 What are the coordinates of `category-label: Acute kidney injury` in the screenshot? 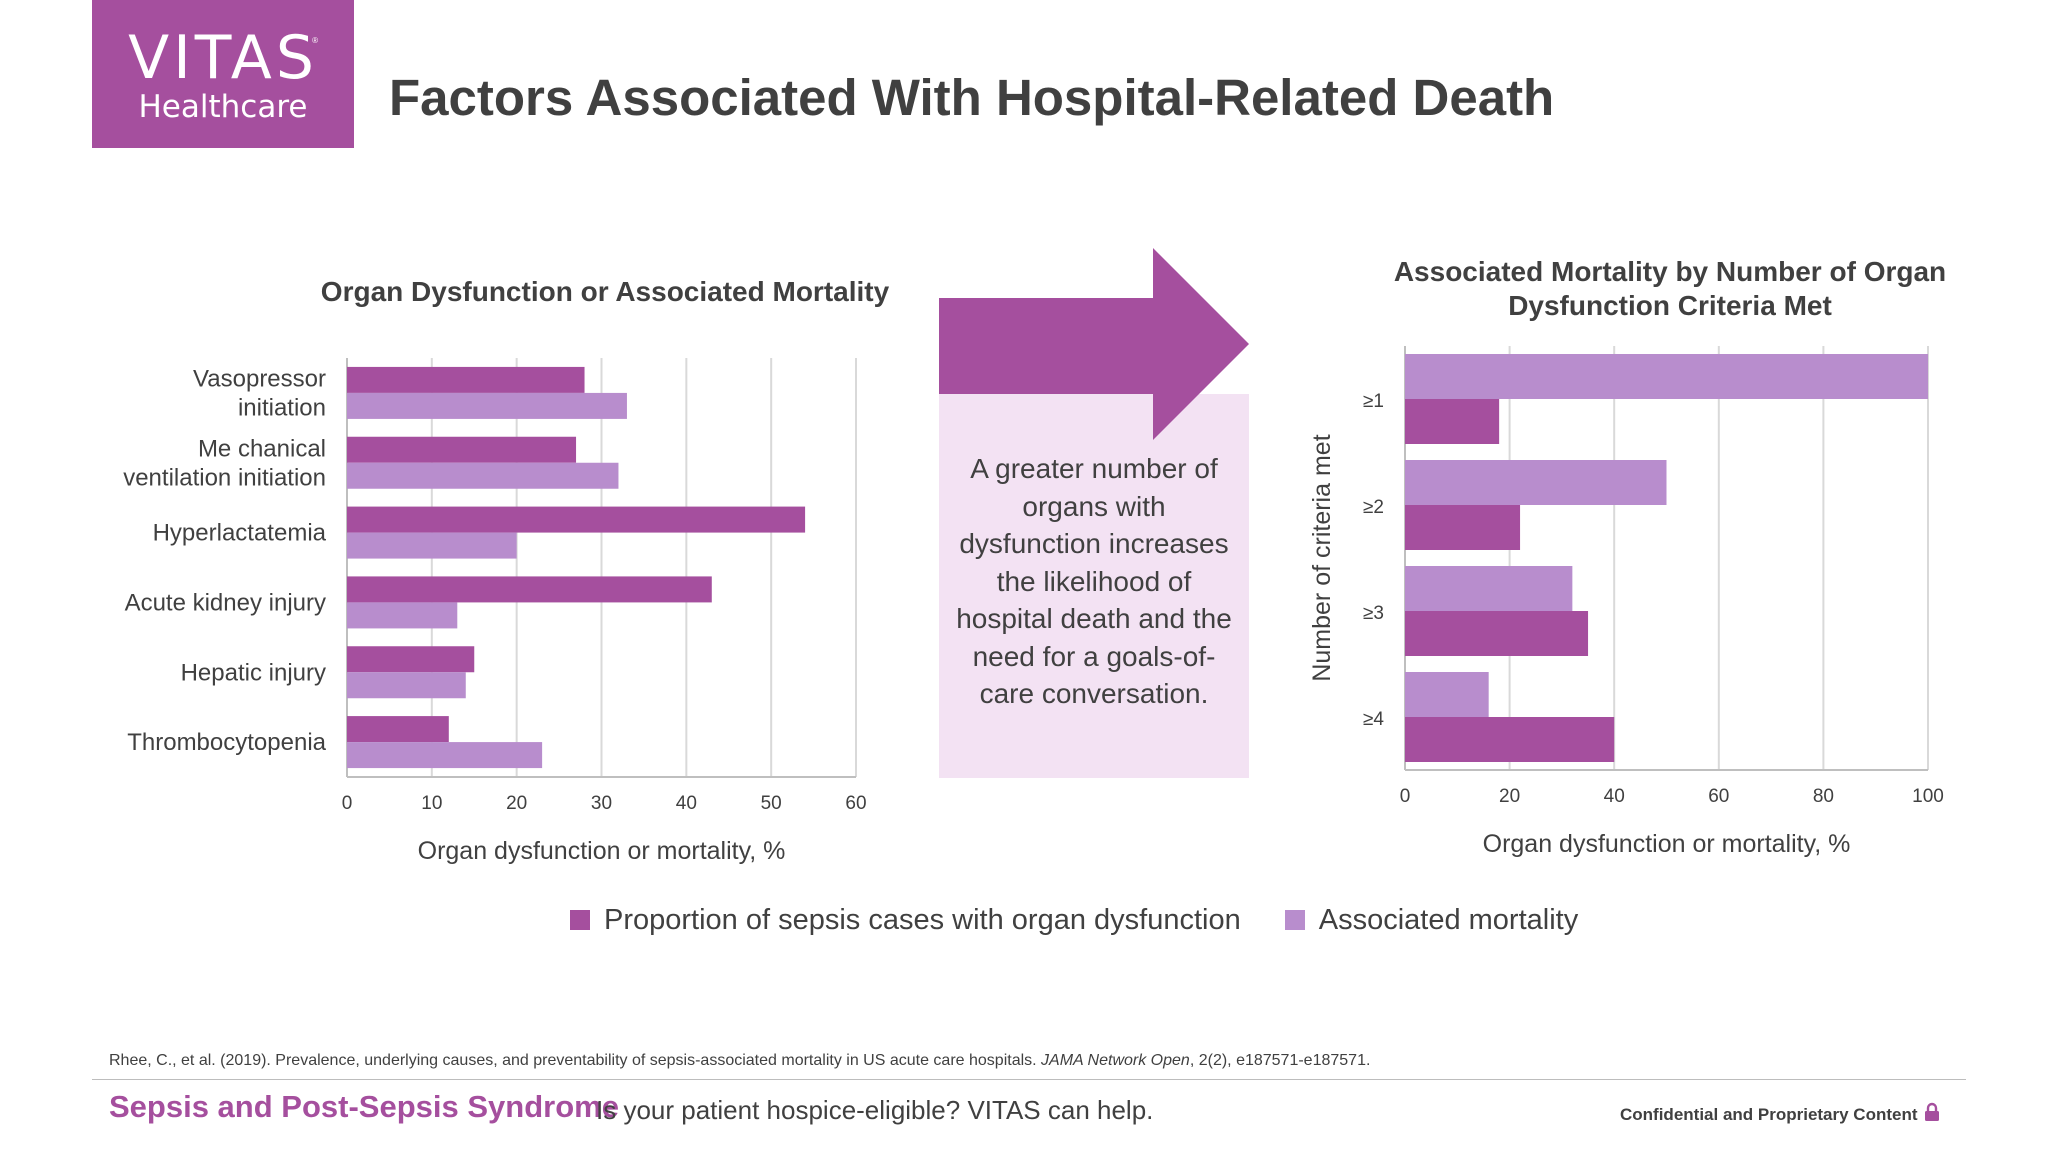 It's located at (225, 602).